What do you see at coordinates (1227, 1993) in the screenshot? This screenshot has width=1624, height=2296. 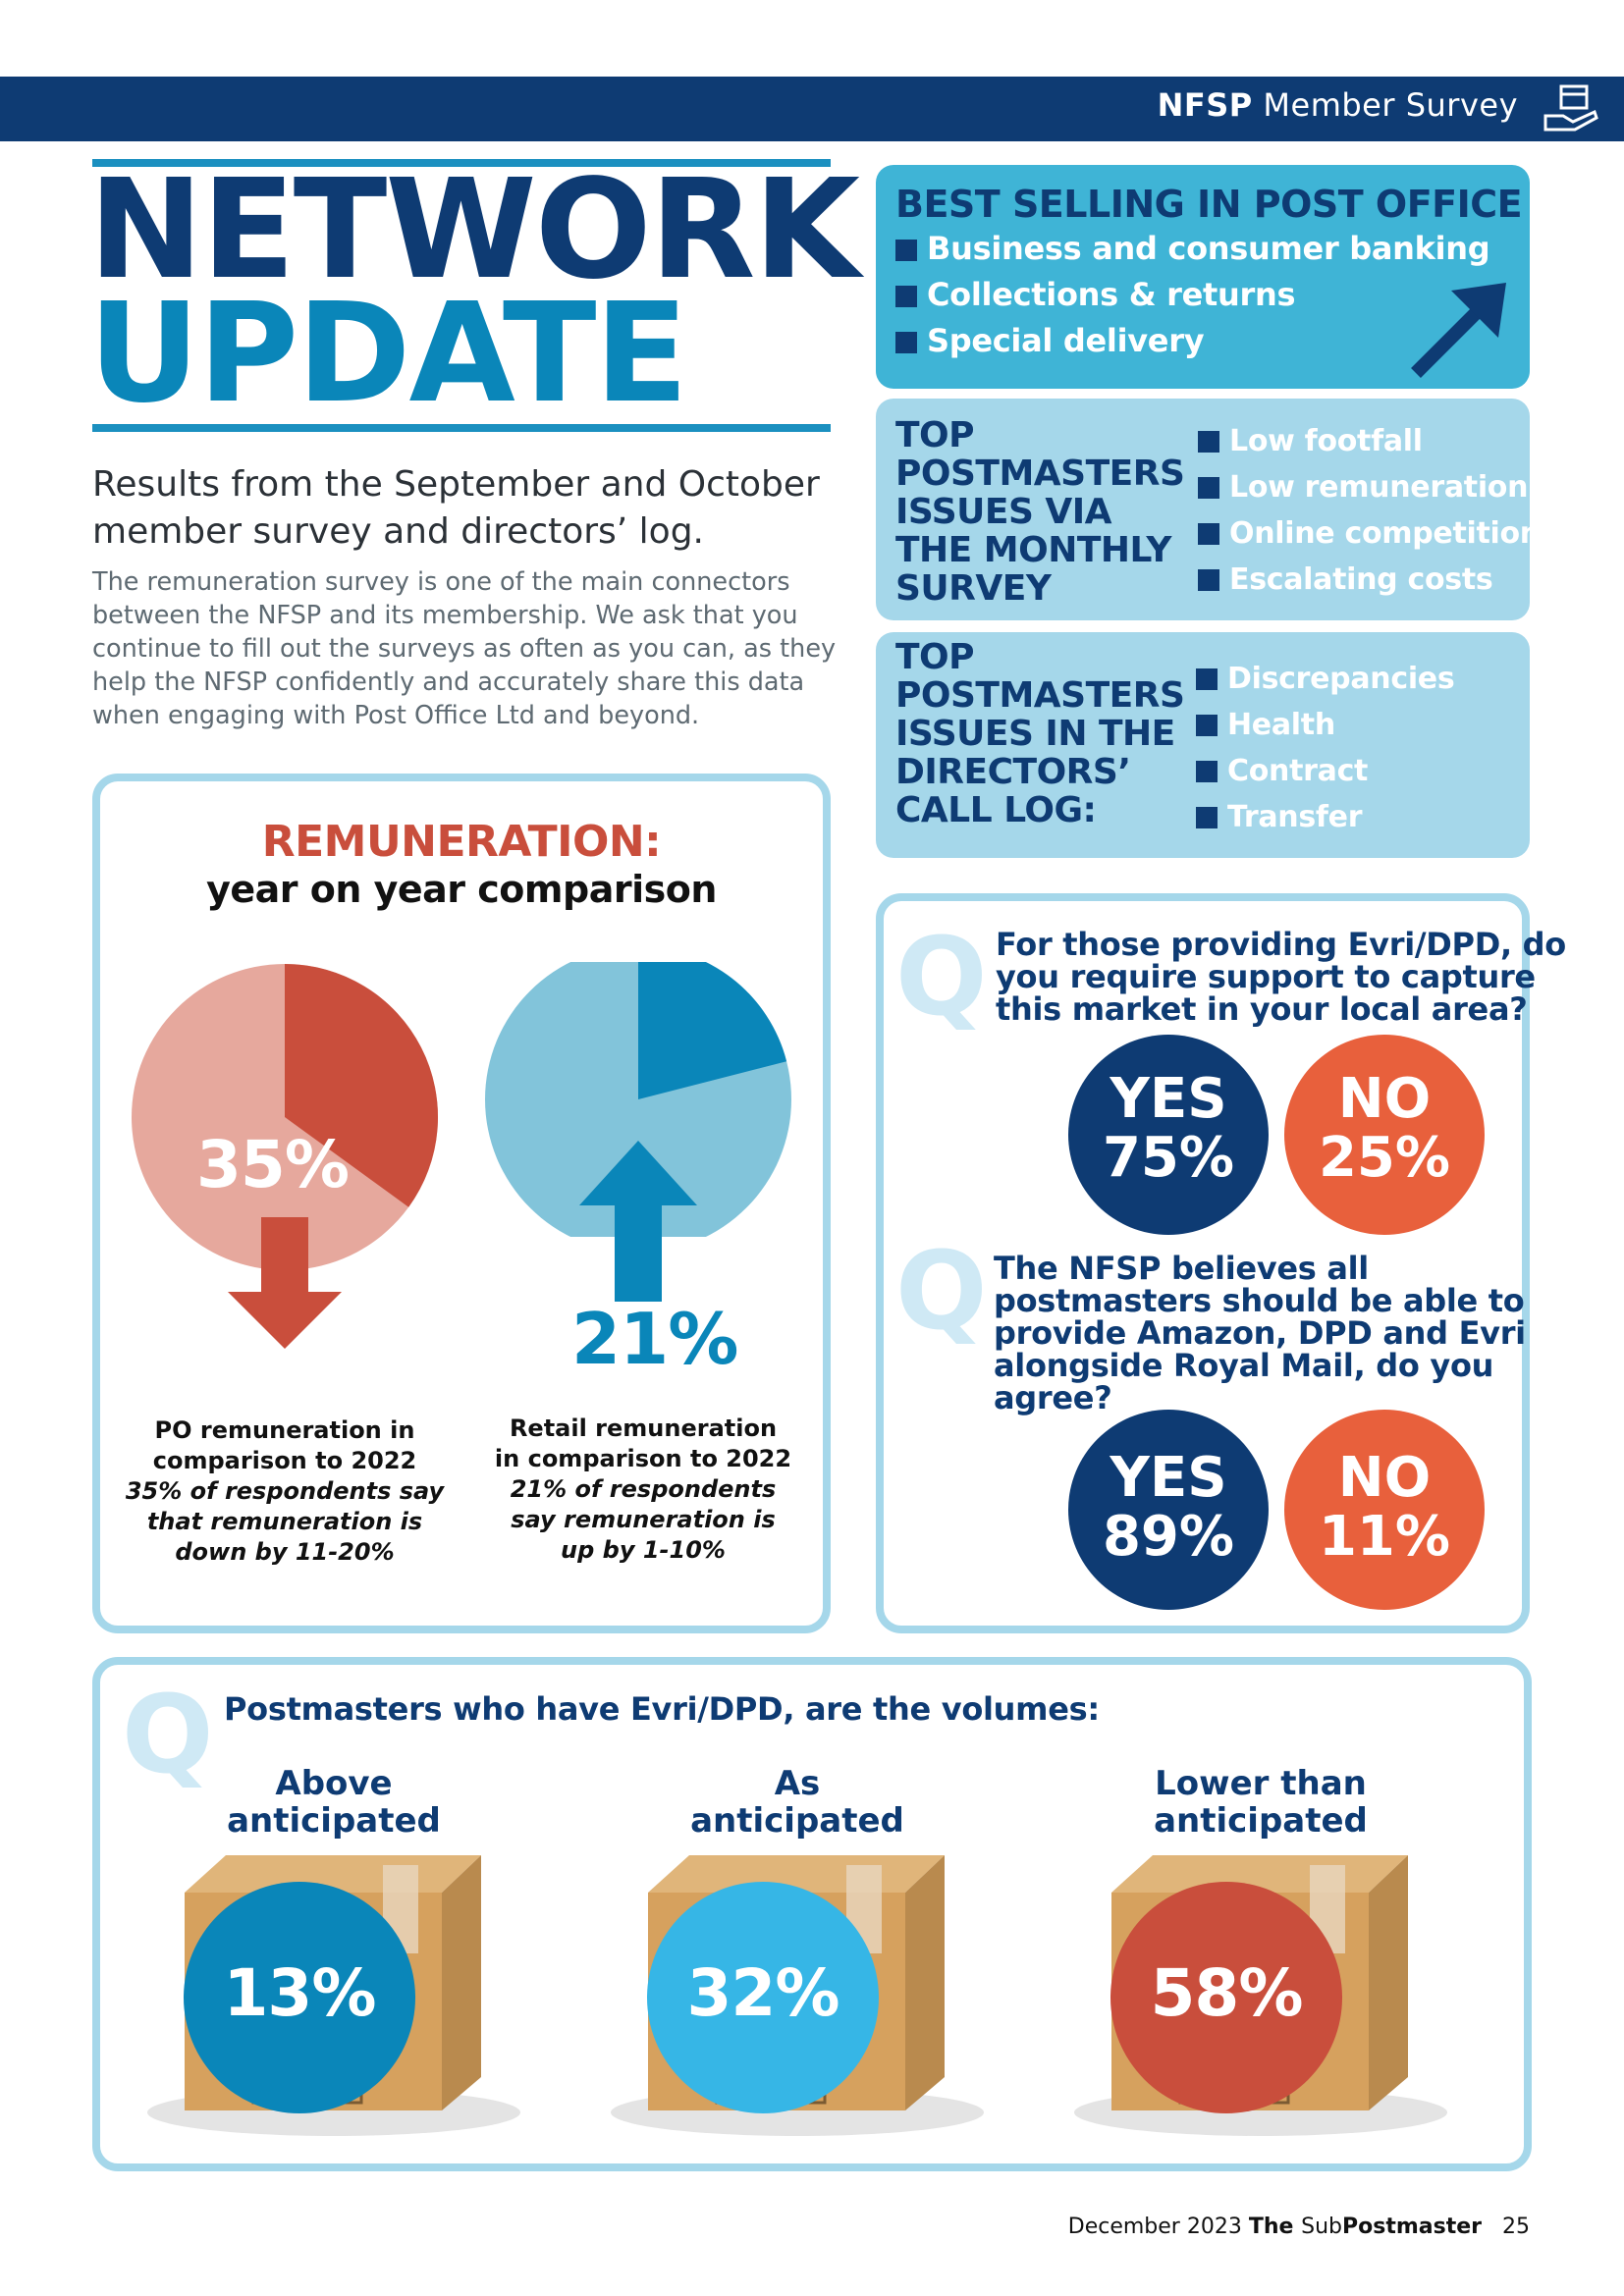 I see `volume-value: 58%` at bounding box center [1227, 1993].